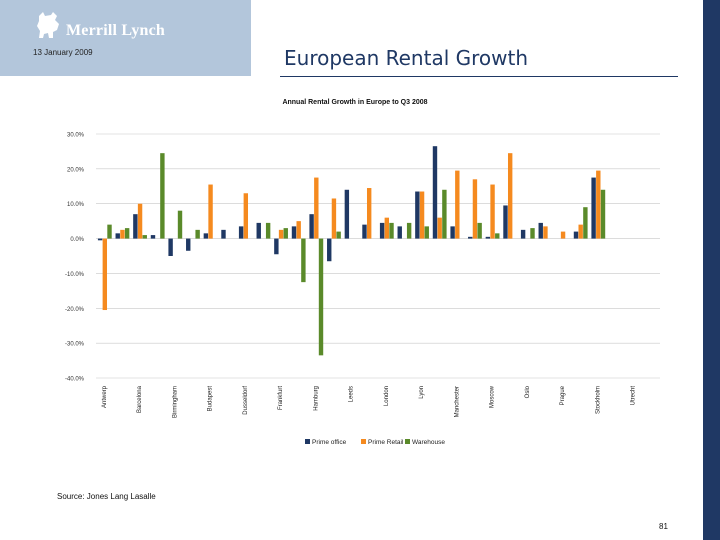 The height and width of the screenshot is (540, 720). I want to click on page-title: European Rental Growth, so click(406, 58).